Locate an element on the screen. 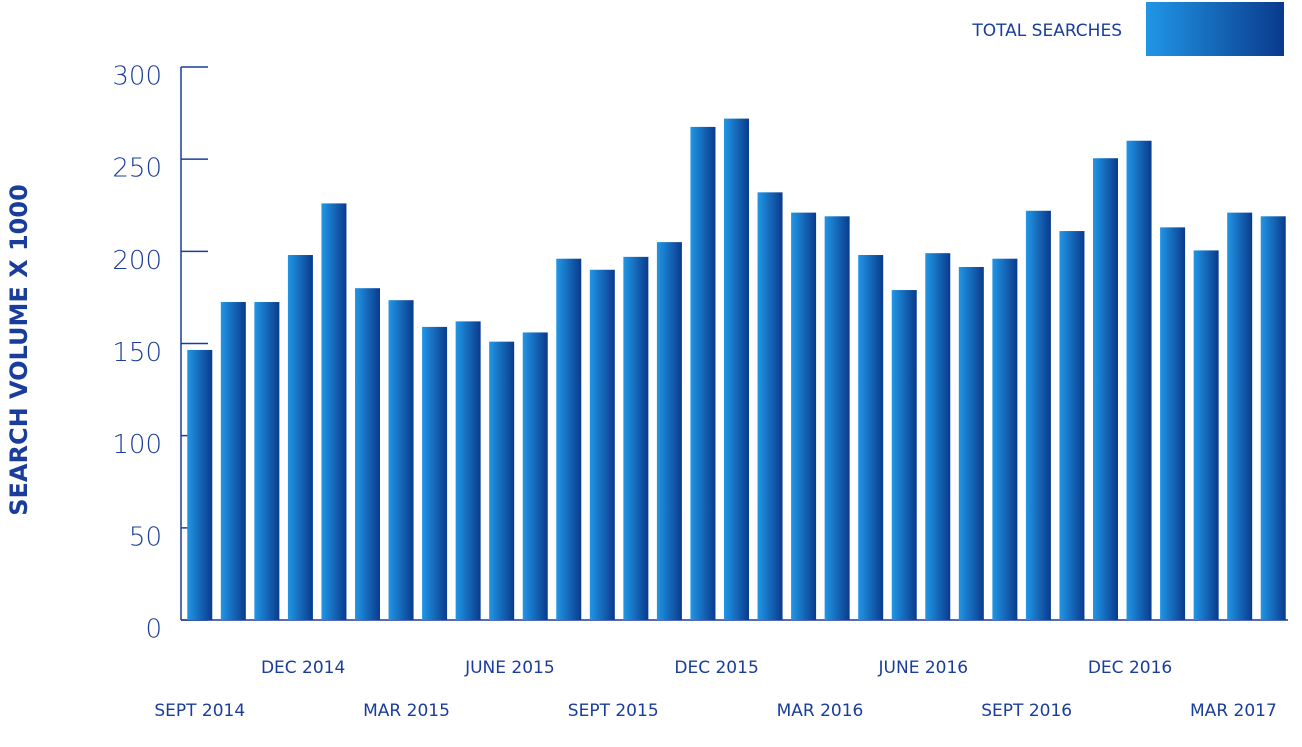 Image resolution: width=1302 pixels, height=747 pixels. legend-swatch is located at coordinates (1215, 29).